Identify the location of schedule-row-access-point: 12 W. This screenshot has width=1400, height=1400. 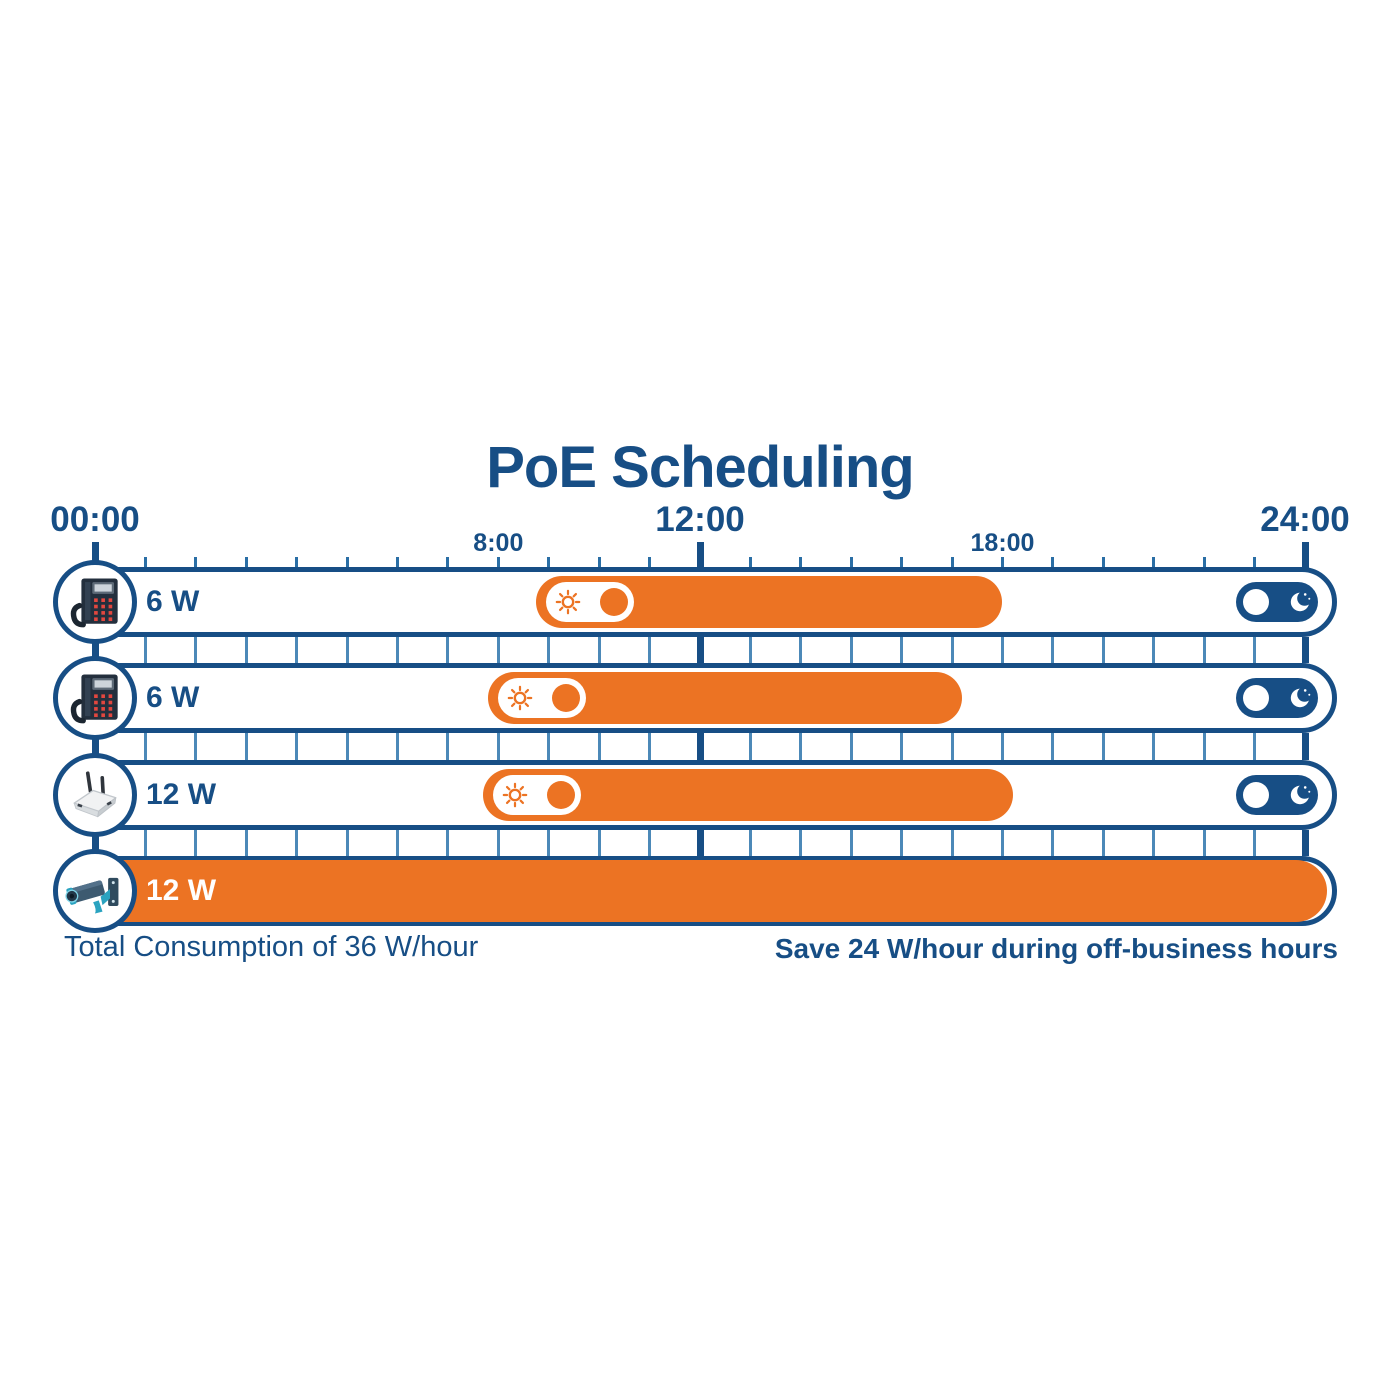
(700, 795).